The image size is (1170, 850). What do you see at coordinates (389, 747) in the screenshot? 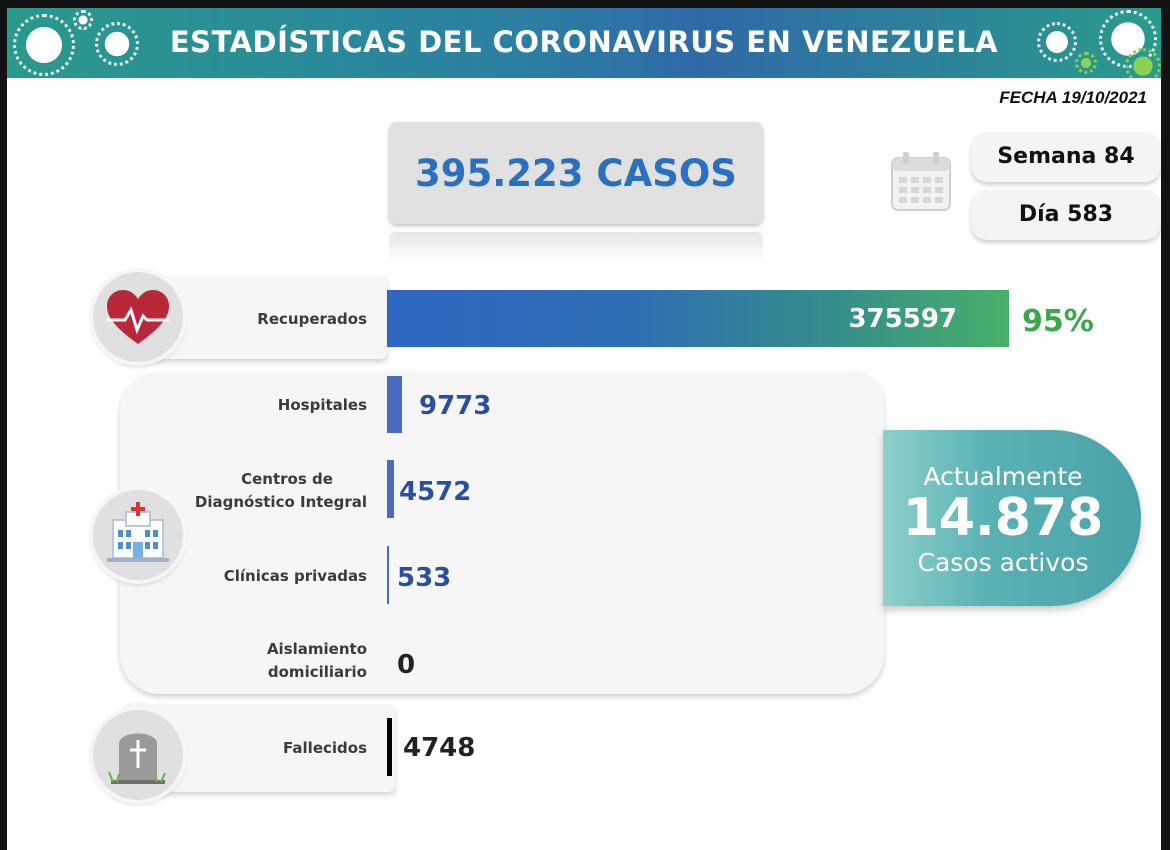
I see `bar-deceased` at bounding box center [389, 747].